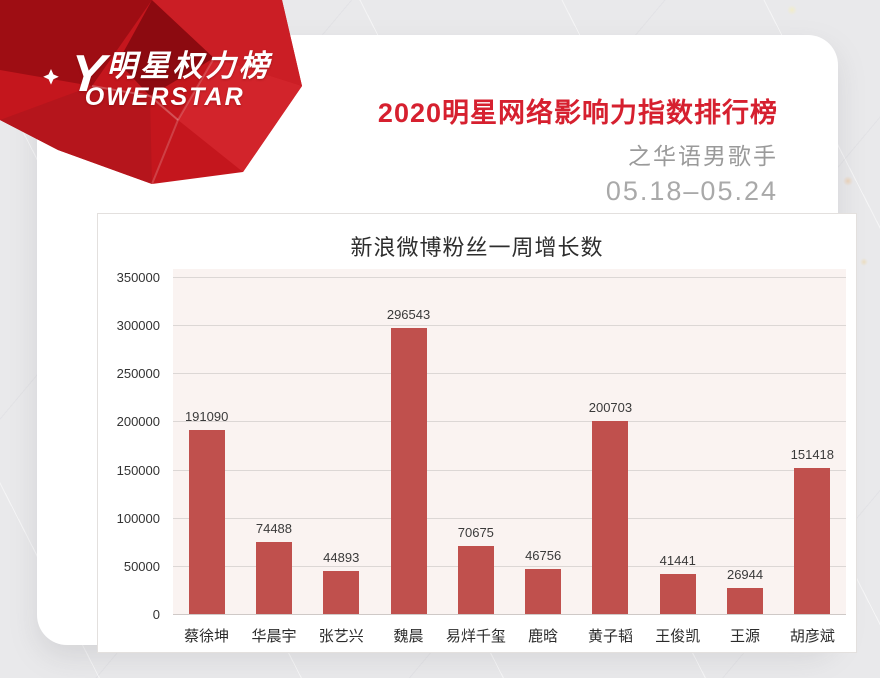 The width and height of the screenshot is (880, 678). What do you see at coordinates (274, 636) in the screenshot?
I see `x-axis-label: 华晨宇` at bounding box center [274, 636].